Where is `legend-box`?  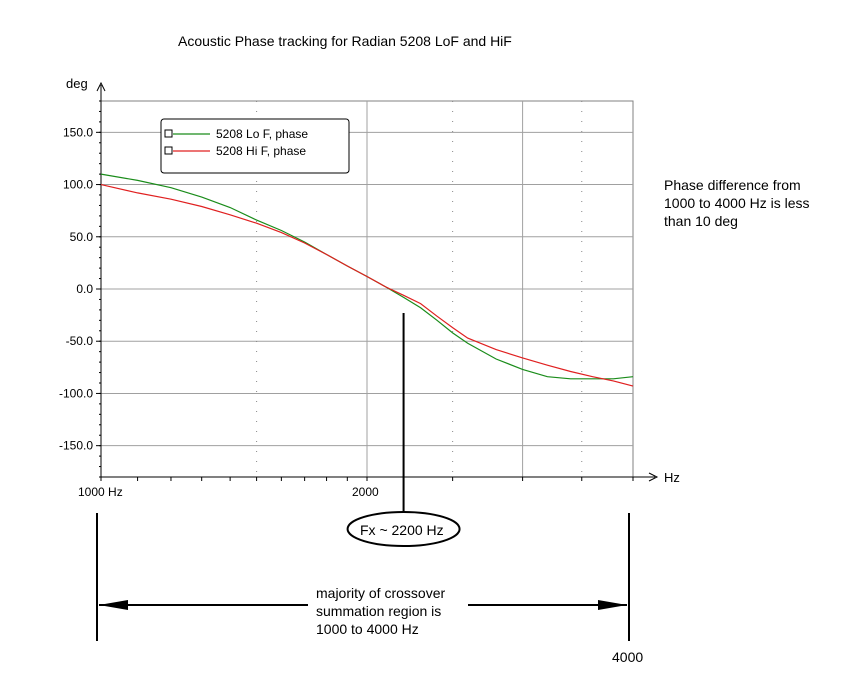 legend-box is located at coordinates (255, 146).